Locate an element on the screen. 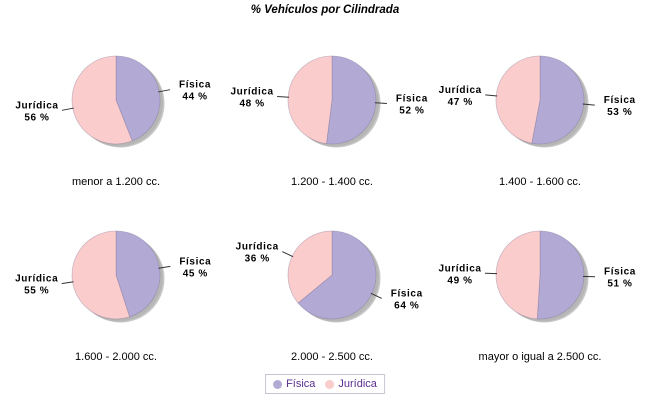 Image resolution: width=650 pixels, height=400 pixels. slice-label: Física 53 % is located at coordinates (620, 106).